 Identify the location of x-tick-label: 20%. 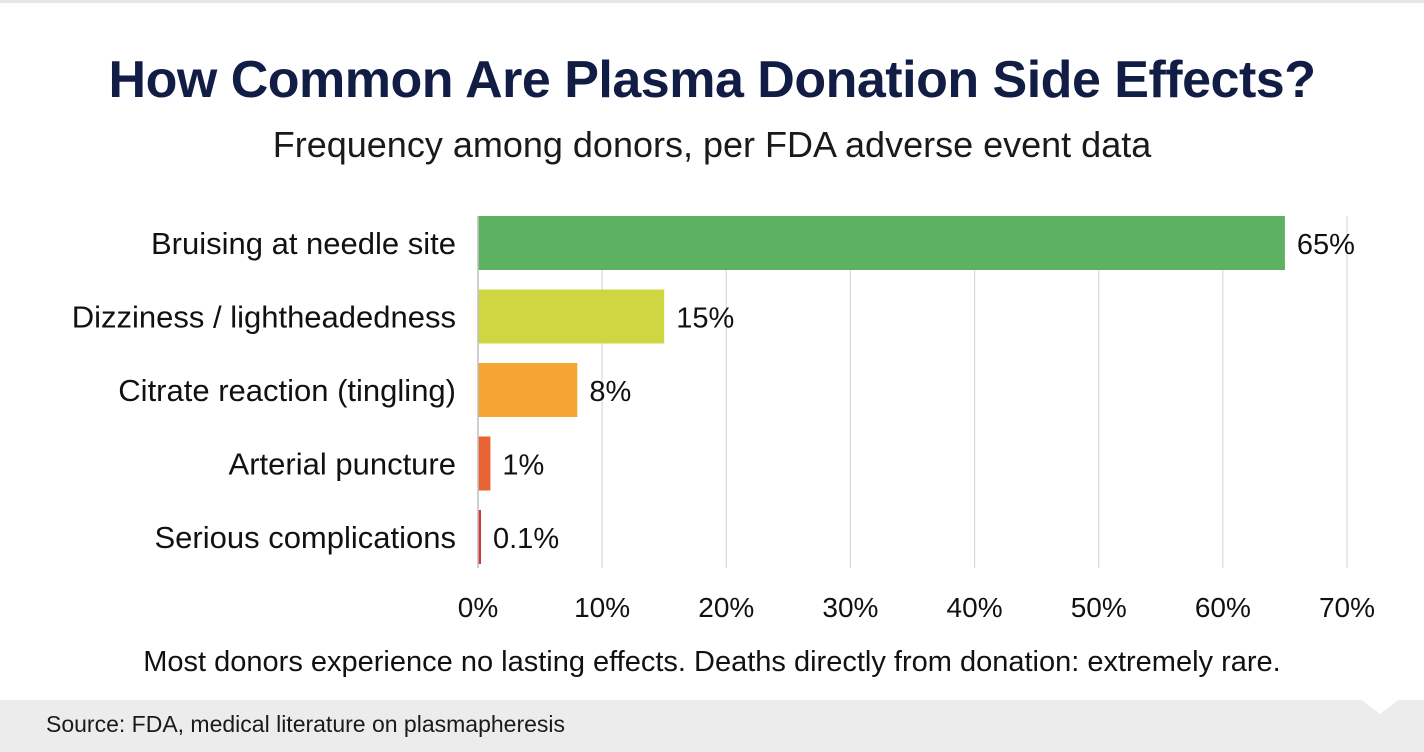
(726, 607).